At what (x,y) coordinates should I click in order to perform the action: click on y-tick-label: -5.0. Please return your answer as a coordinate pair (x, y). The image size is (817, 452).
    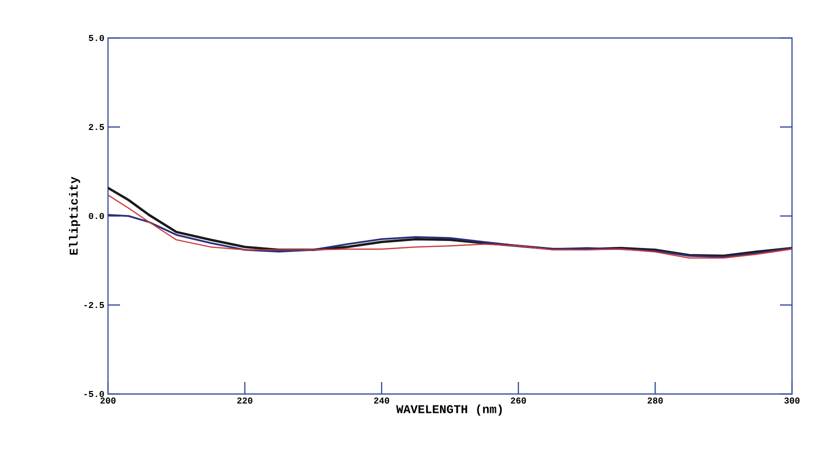
    Looking at the image, I should click on (94, 394).